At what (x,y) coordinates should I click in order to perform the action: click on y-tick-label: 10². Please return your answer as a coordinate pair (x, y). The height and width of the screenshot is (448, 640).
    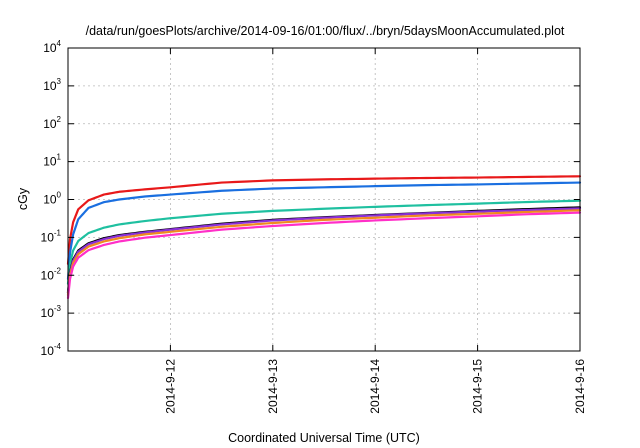
    Looking at the image, I should click on (52, 123).